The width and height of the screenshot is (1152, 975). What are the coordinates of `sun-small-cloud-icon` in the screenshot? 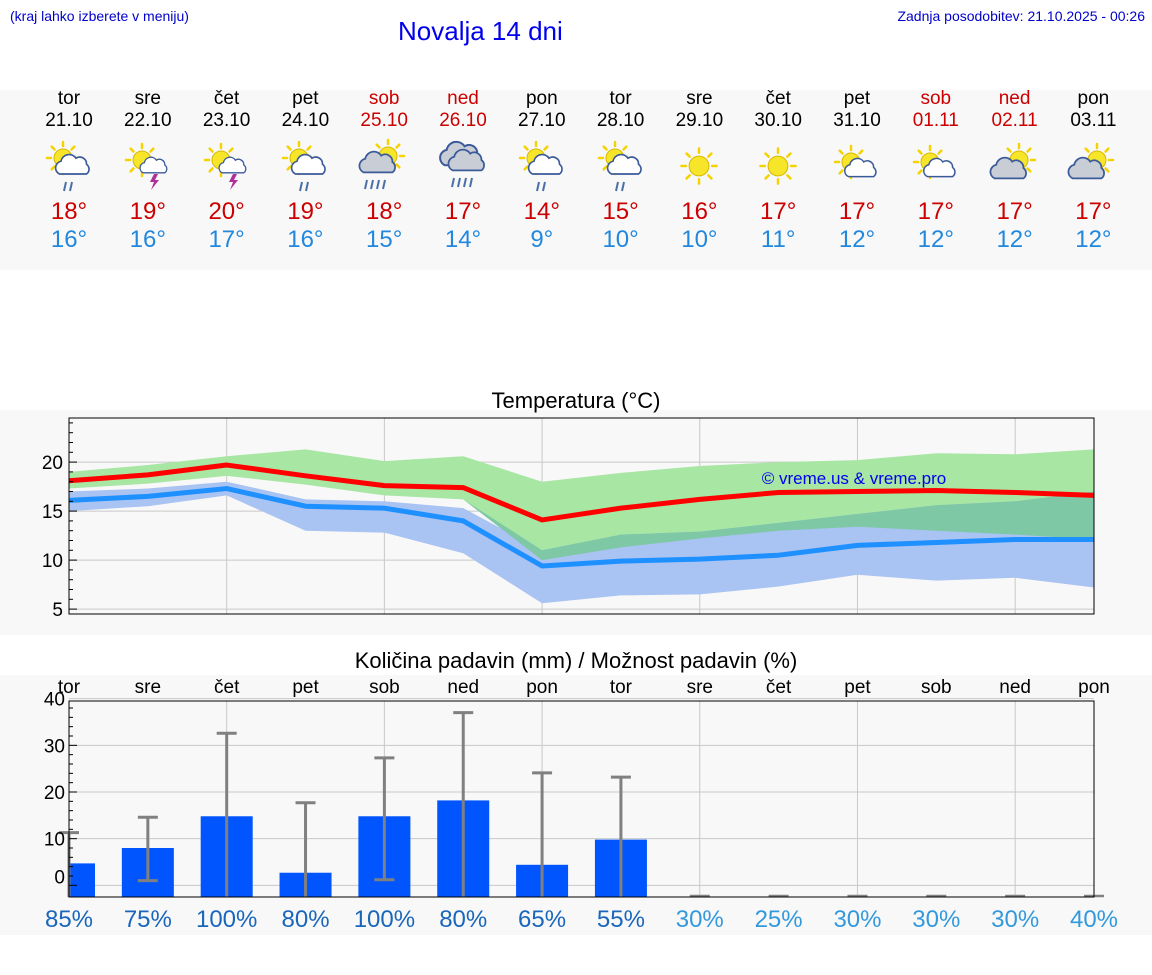 It's located at (936, 166).